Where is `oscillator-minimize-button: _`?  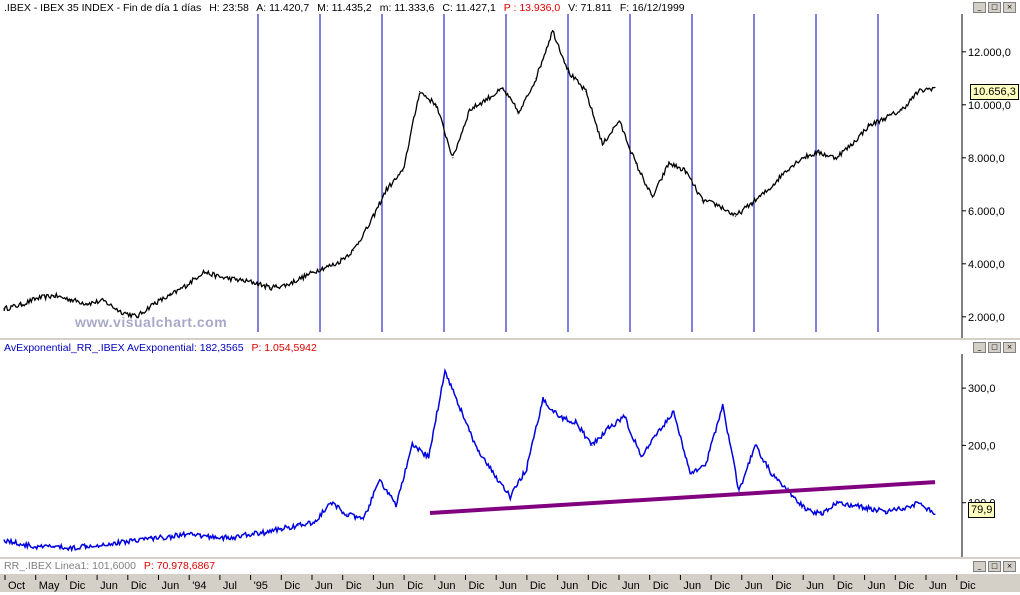 oscillator-minimize-button: _ is located at coordinates (979, 347).